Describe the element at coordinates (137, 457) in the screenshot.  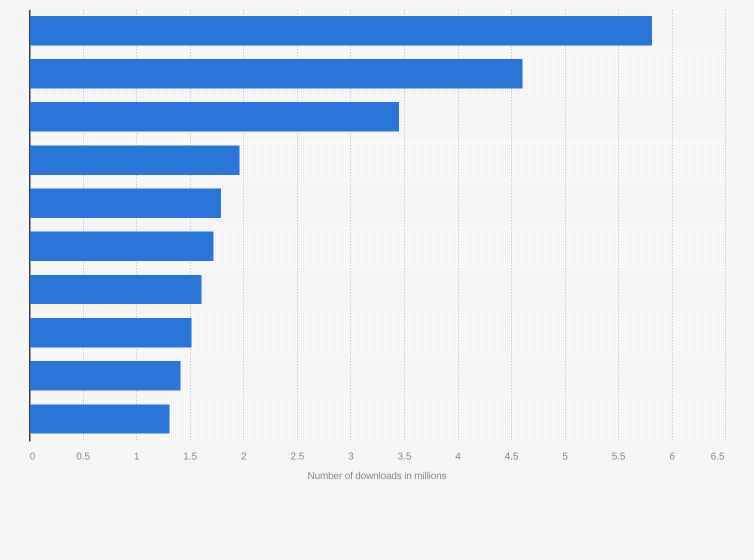
I see `svg-text: 1` at that location.